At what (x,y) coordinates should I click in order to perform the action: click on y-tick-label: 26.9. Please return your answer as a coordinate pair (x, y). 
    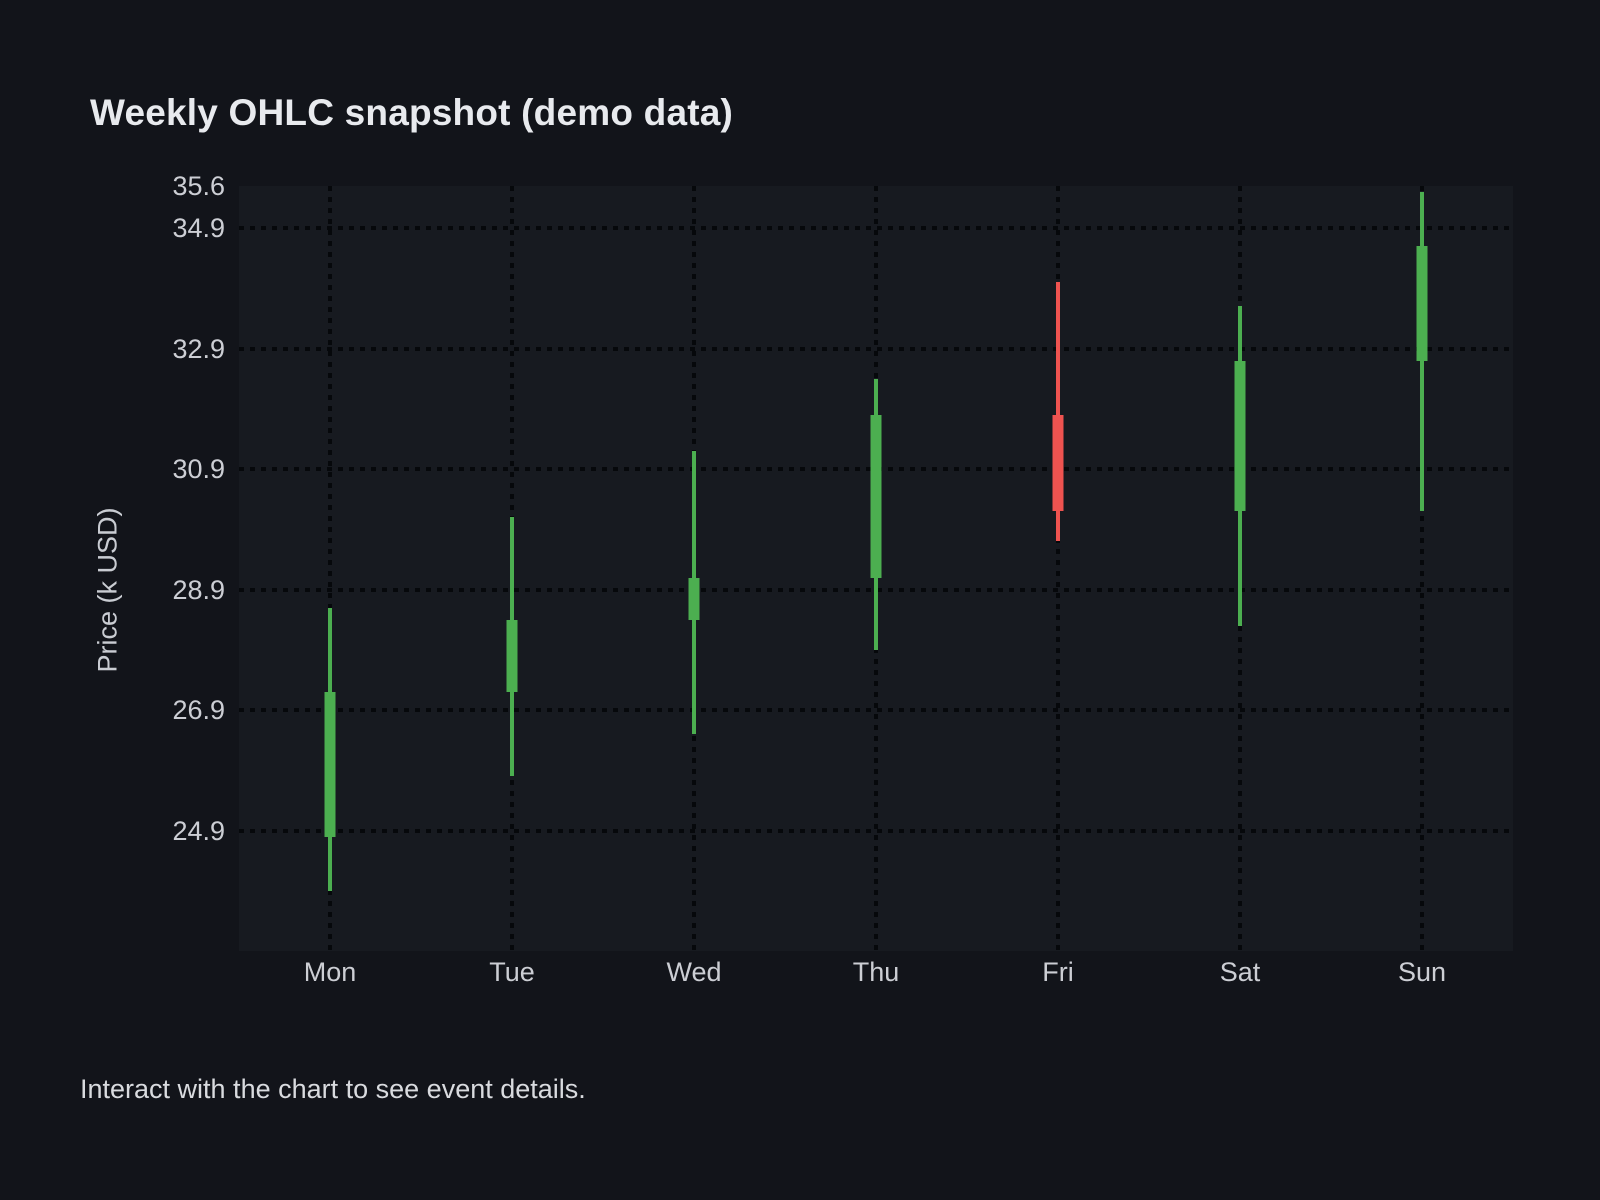
    Looking at the image, I should click on (198, 710).